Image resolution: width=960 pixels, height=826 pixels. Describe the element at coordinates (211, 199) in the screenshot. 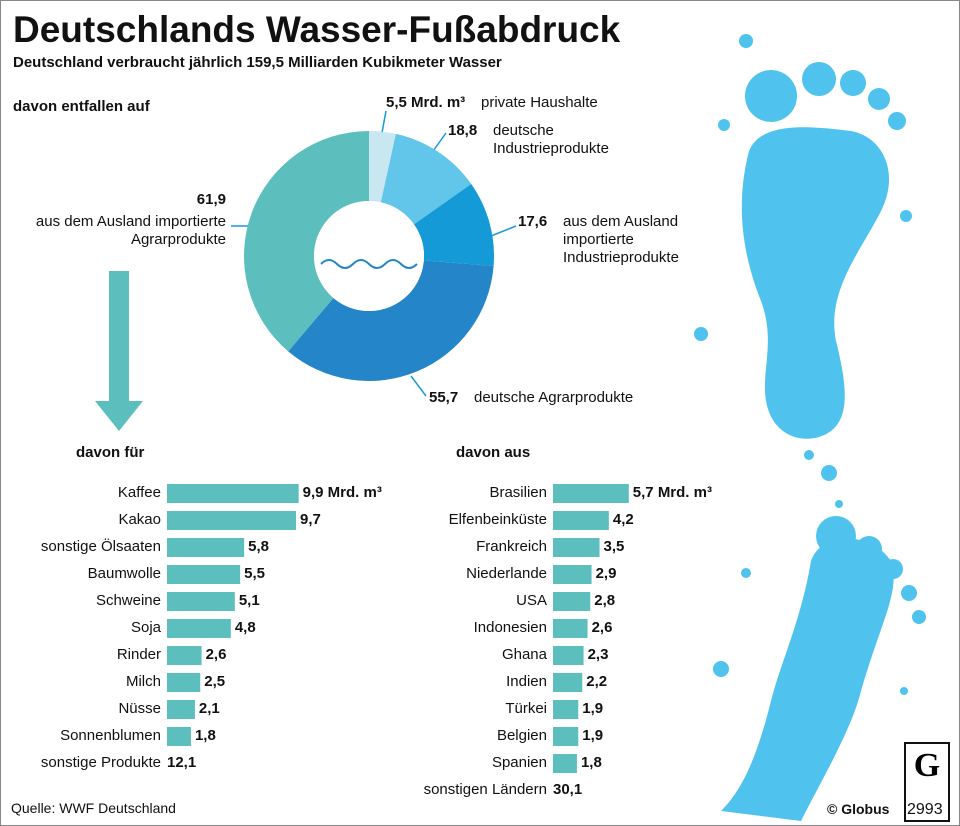

I see `donut-value-label: 61,9` at that location.